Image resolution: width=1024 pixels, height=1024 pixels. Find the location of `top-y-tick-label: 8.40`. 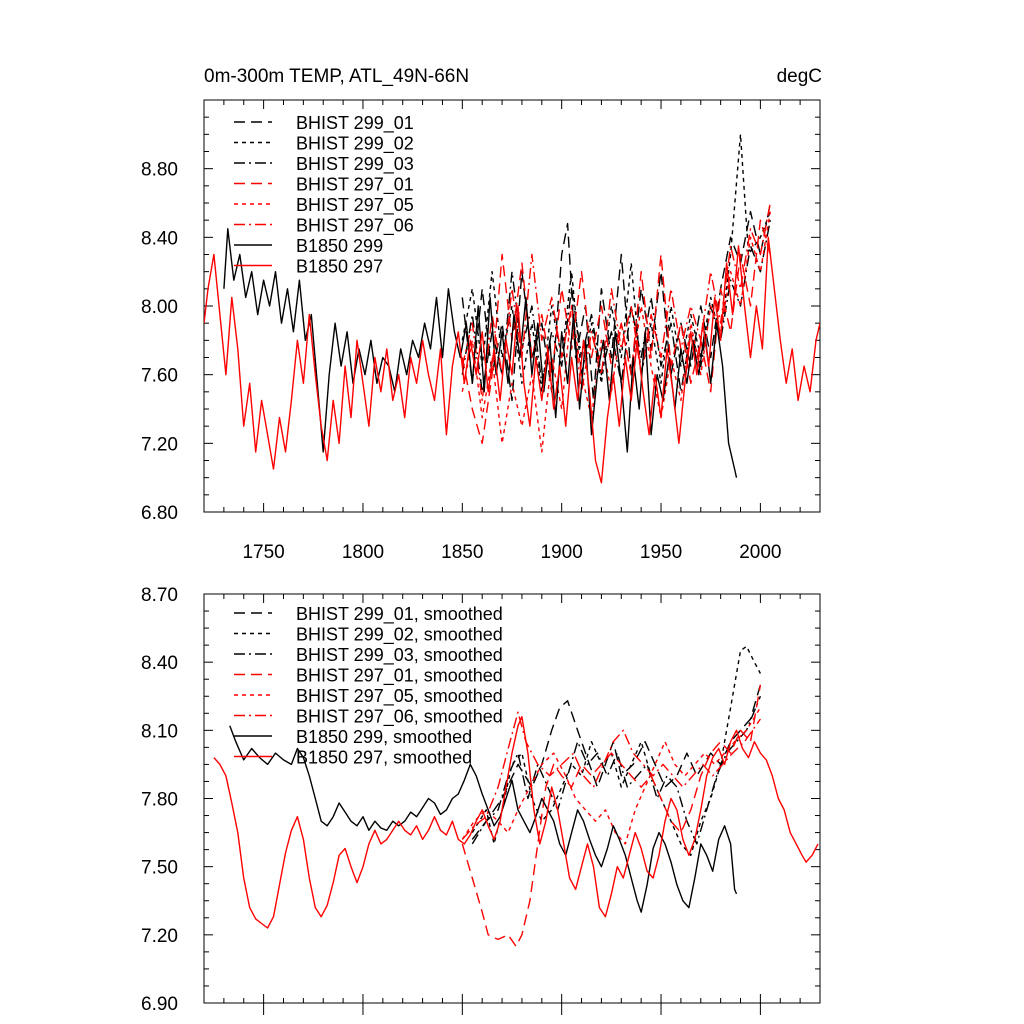

top-y-tick-label: 8.40 is located at coordinates (159, 238).